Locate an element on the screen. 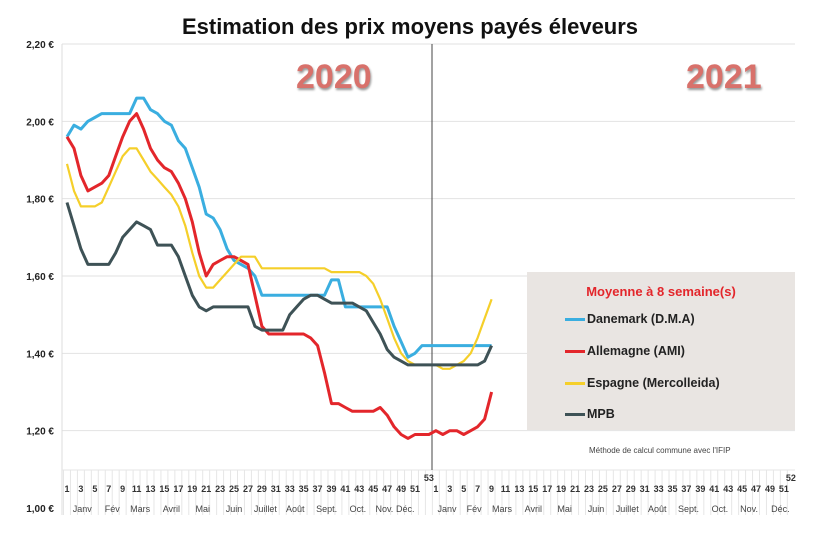 The width and height of the screenshot is (820, 542). y-tick-label: 1,00 € is located at coordinates (40, 509).